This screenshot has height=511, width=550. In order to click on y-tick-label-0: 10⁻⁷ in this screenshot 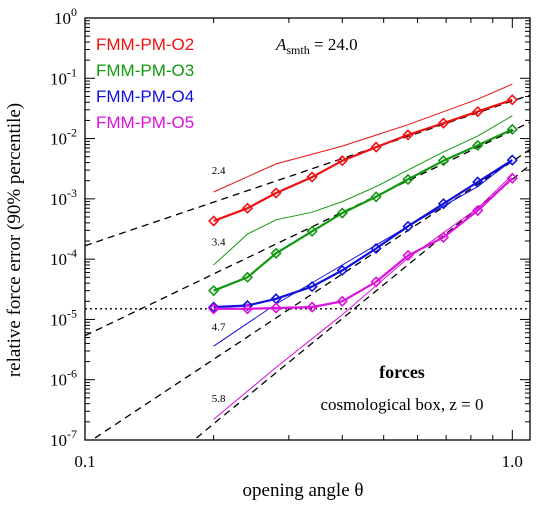, I will do `click(63, 438)`.